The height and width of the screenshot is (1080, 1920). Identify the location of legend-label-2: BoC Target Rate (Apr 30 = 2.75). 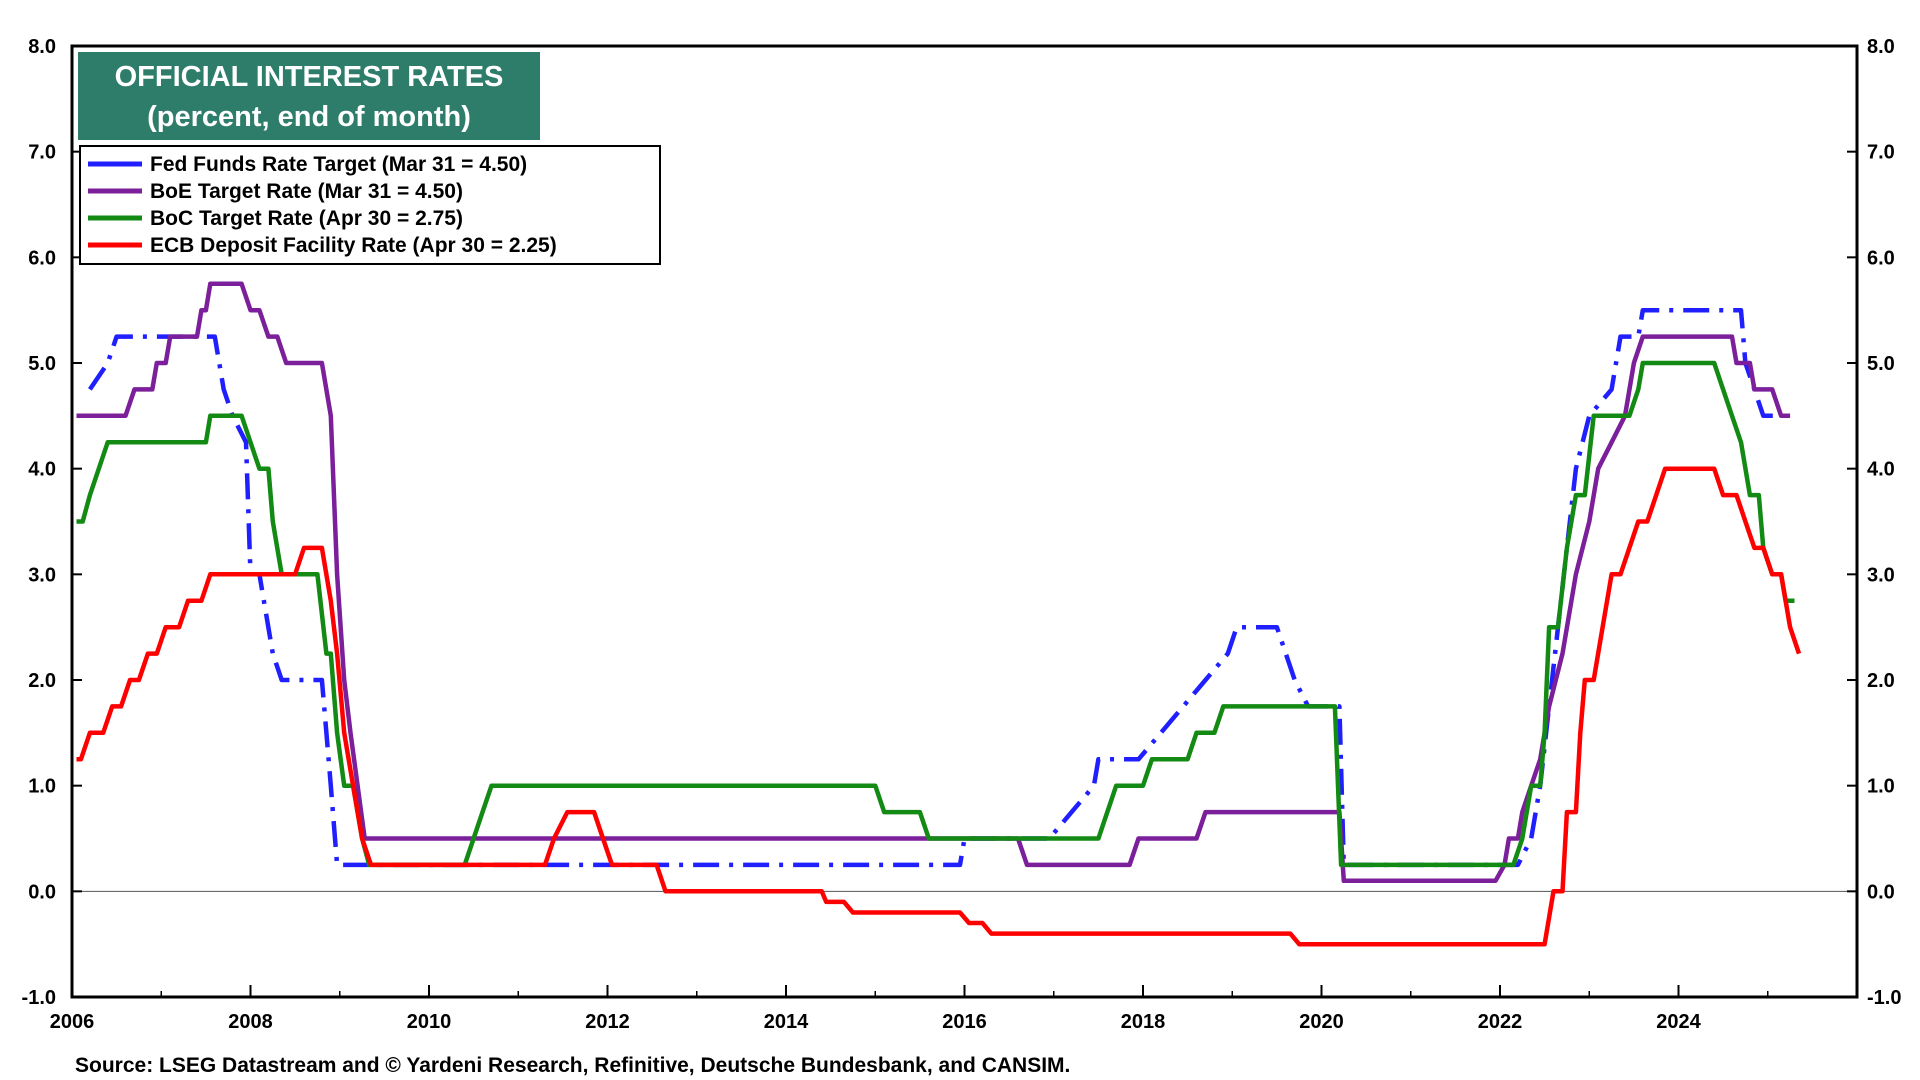
(306, 218).